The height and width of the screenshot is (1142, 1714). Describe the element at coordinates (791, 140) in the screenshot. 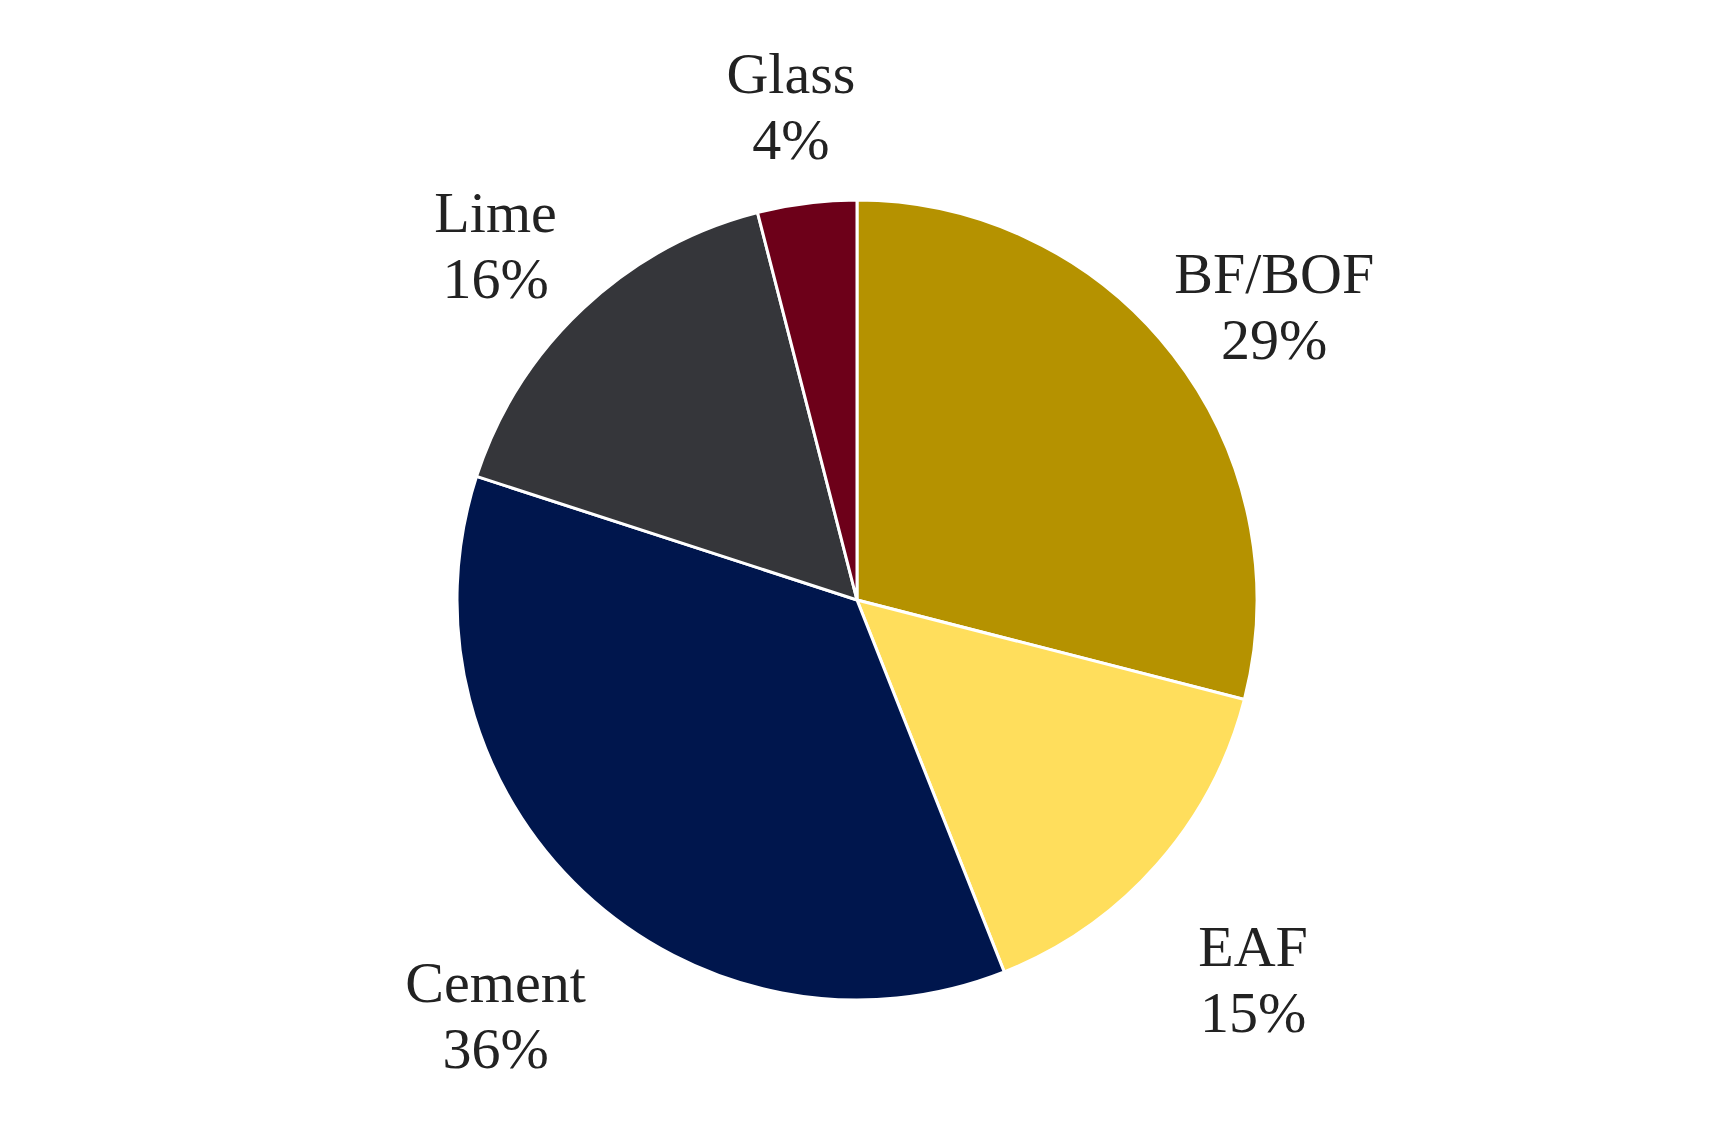

I see `data-label: 4%` at that location.